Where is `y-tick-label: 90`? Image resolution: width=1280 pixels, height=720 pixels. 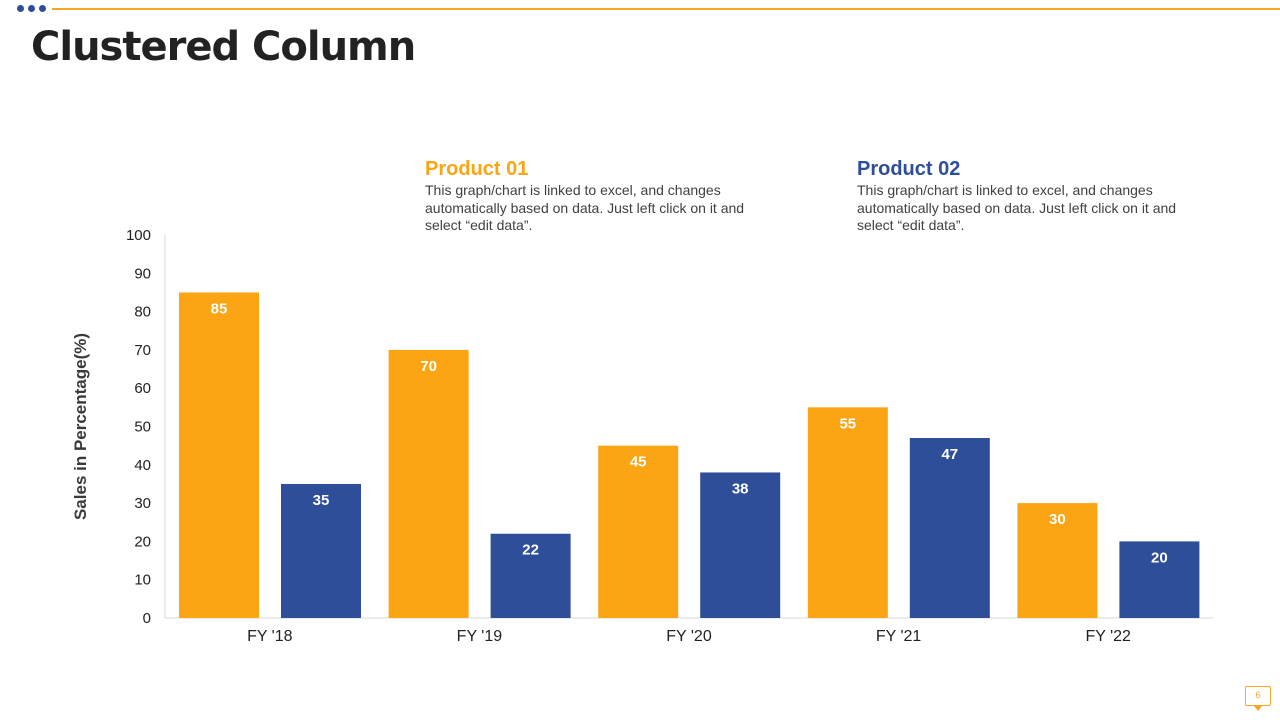 y-tick-label: 90 is located at coordinates (142, 273).